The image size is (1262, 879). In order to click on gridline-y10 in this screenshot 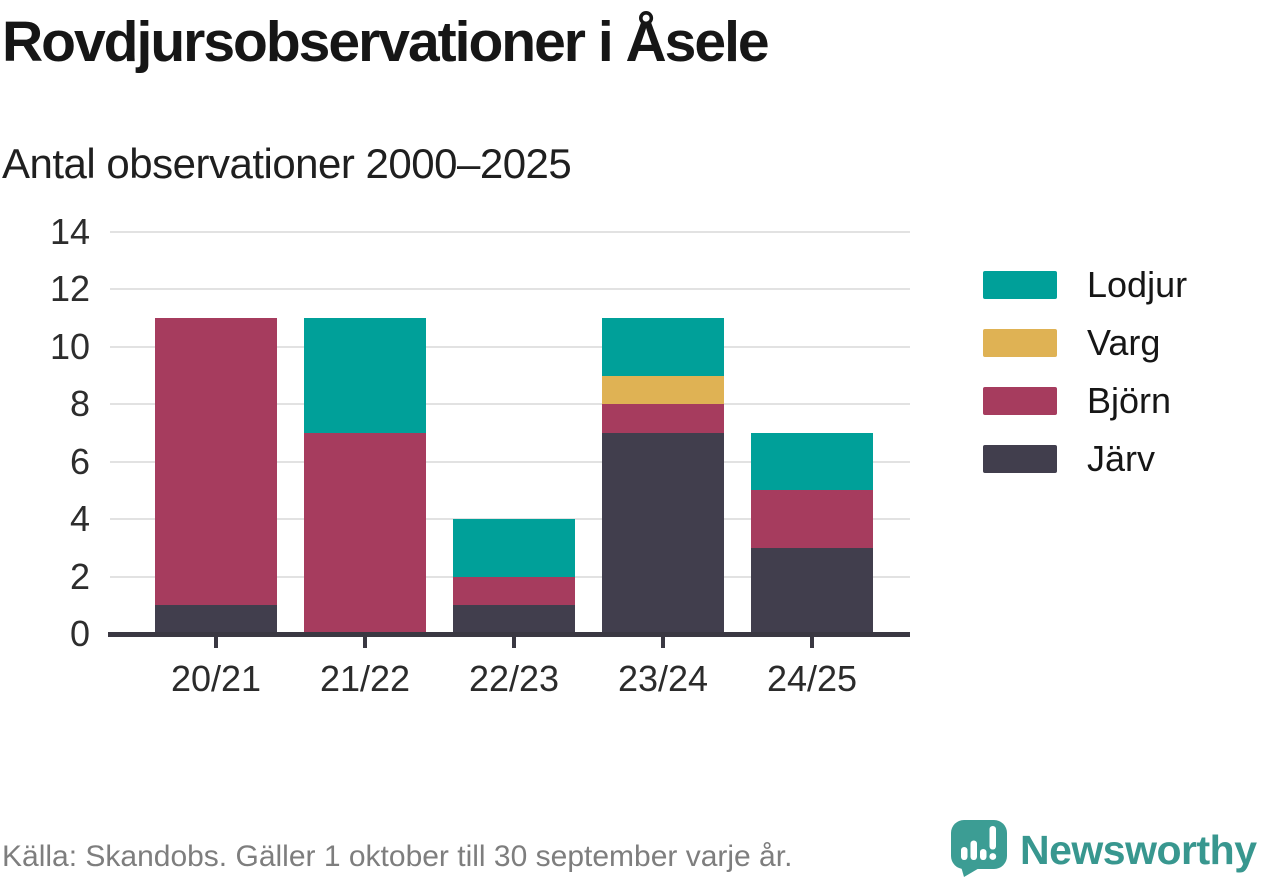, I will do `click(510, 346)`.